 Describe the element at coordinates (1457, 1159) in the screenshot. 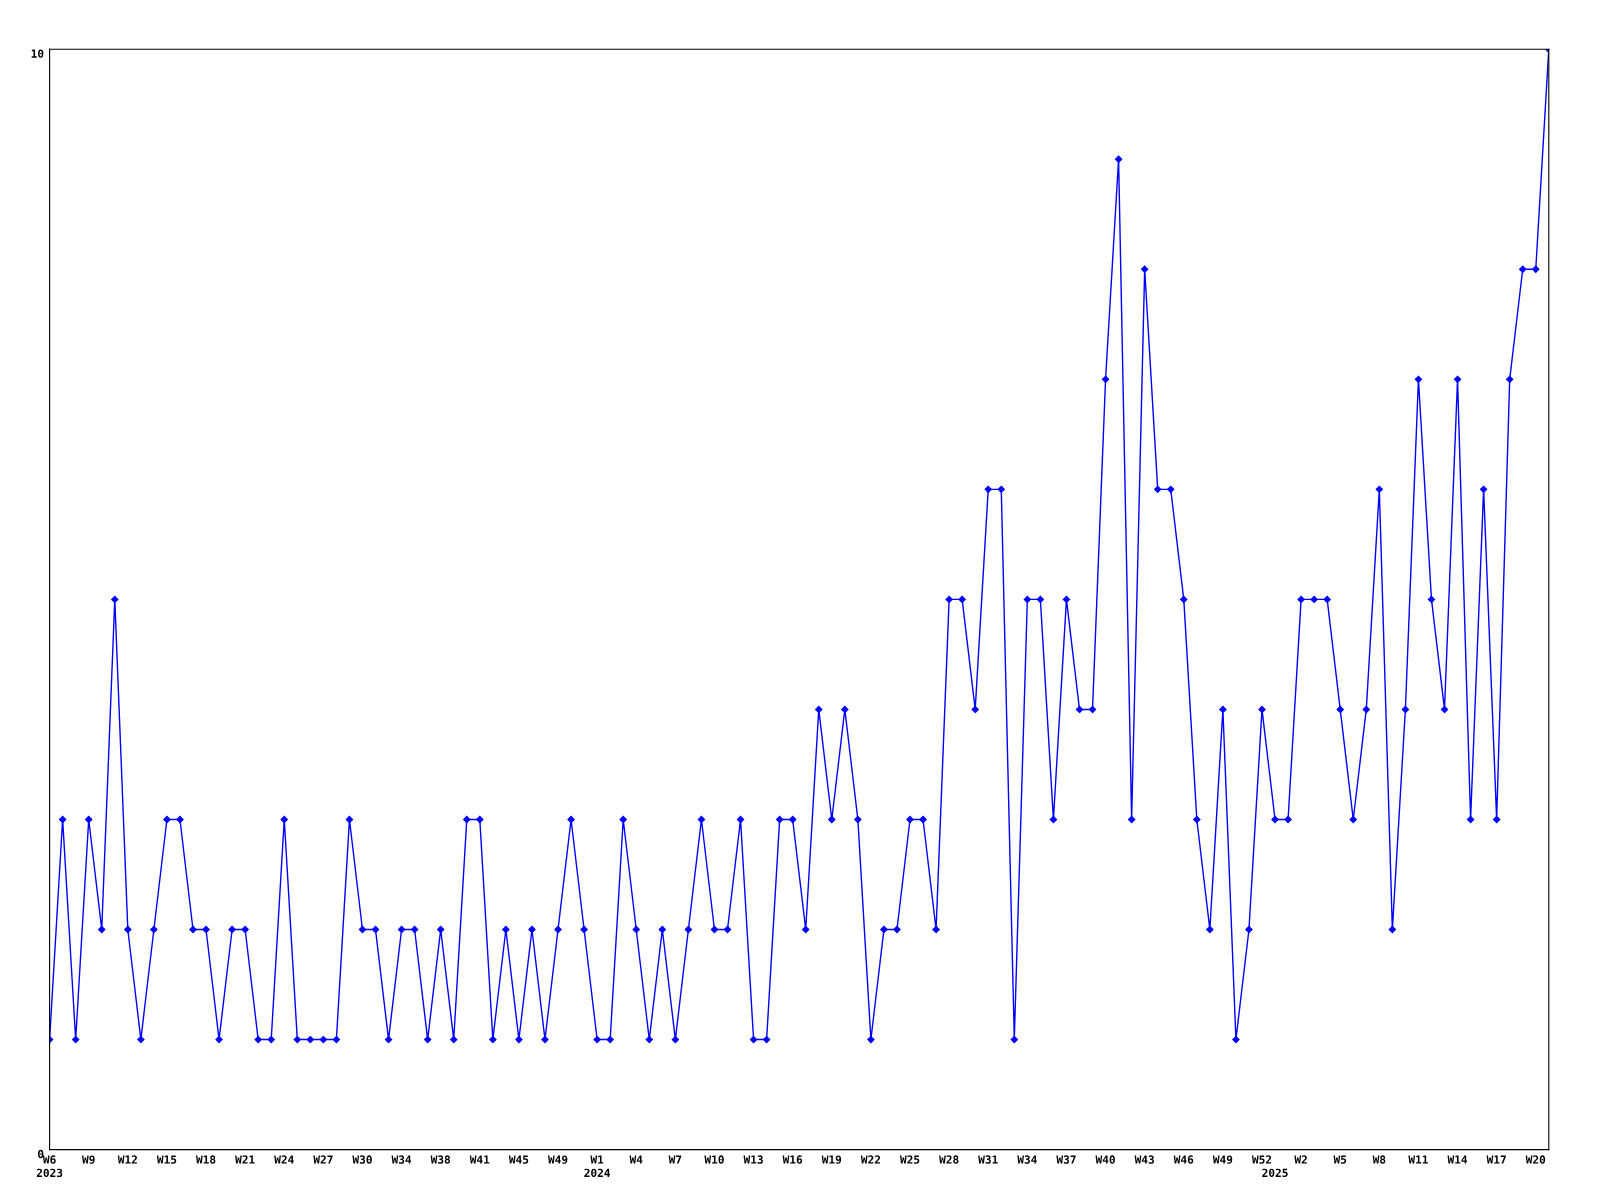

I see `x-tick-label: W14` at that location.